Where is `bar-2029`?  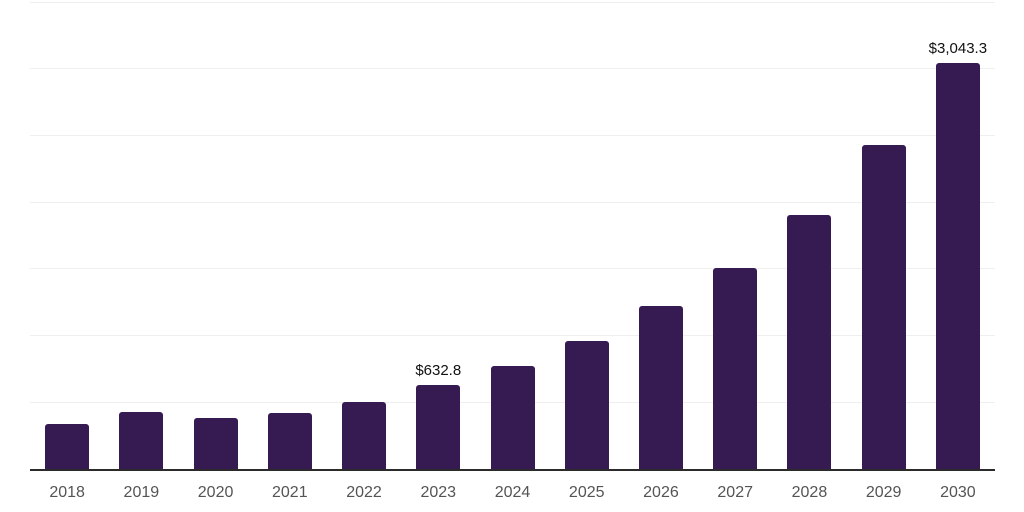
bar-2029 is located at coordinates (883, 307).